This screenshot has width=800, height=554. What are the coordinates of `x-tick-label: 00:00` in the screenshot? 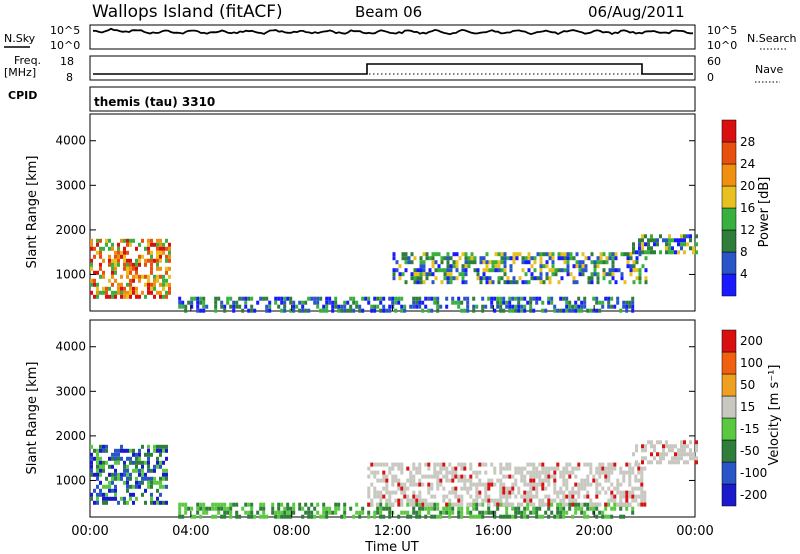 It's located at (89, 531).